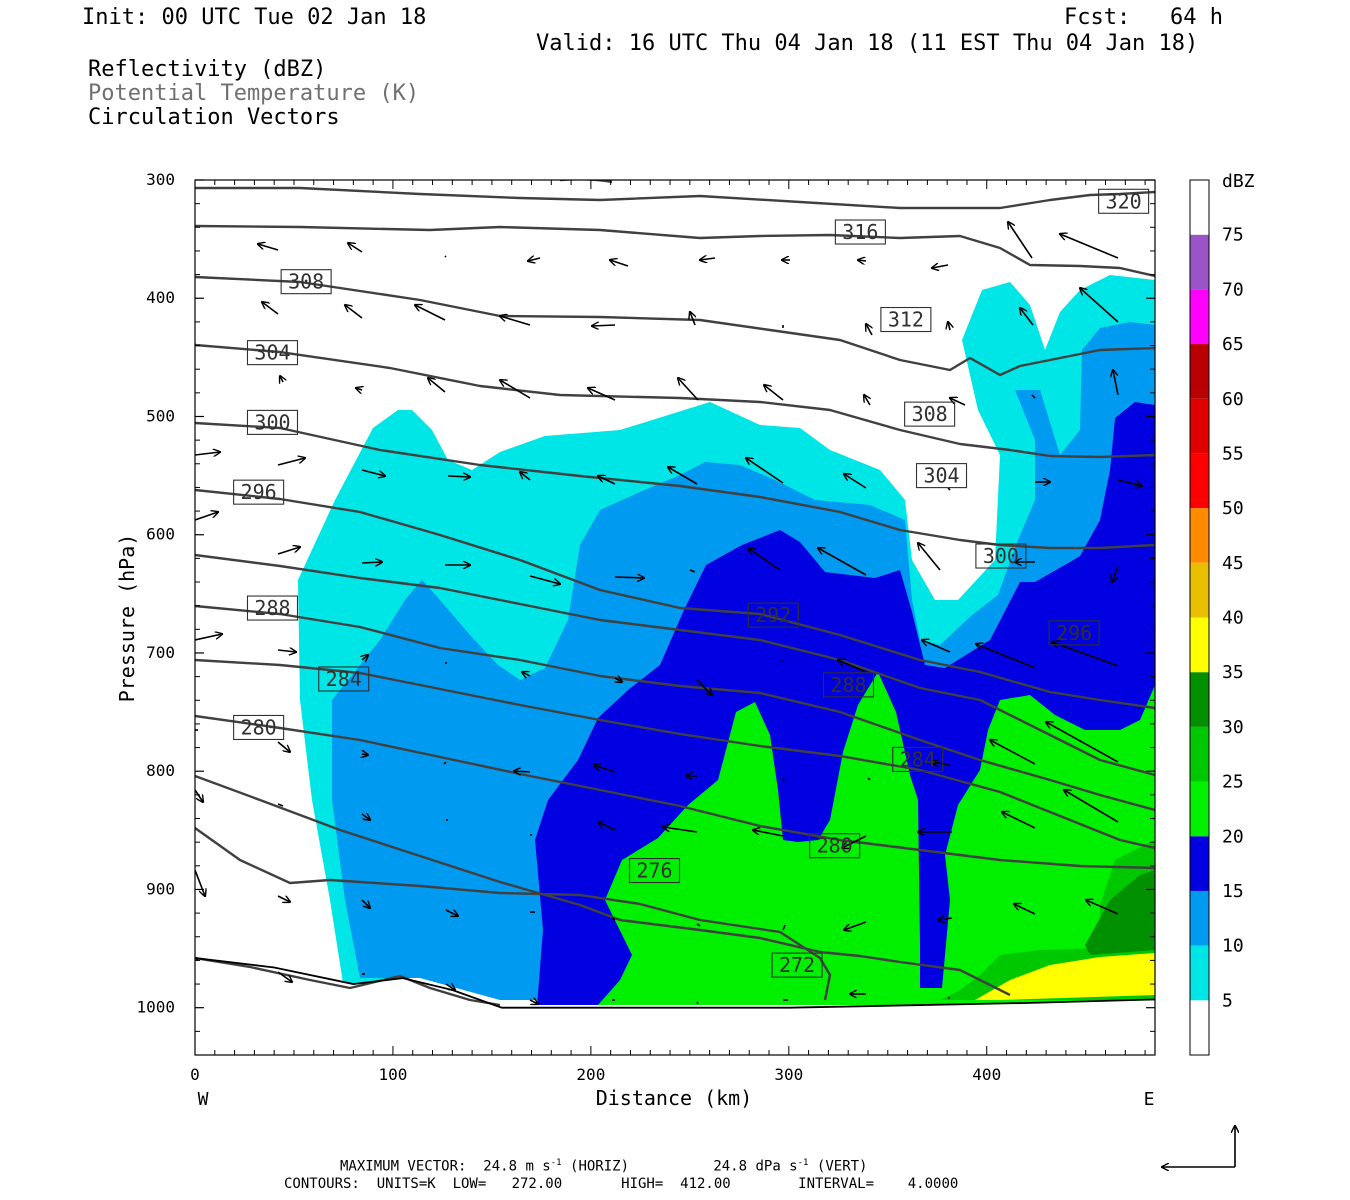 Image resolution: width=1350 pixels, height=1200 pixels. I want to click on colorbar-level-label: 40, so click(1233, 618).